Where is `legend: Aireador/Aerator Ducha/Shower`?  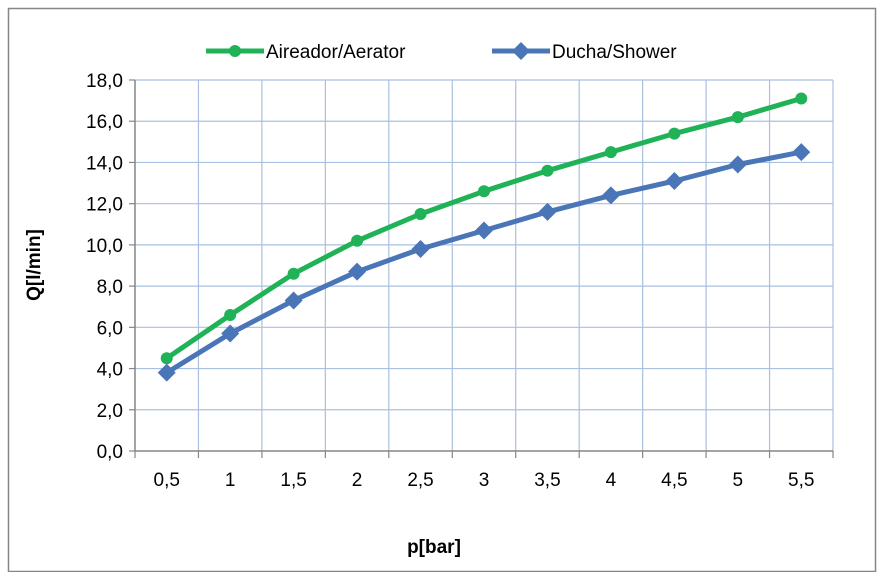
legend: Aireador/Aerator Ducha/Shower is located at coordinates (441, 52).